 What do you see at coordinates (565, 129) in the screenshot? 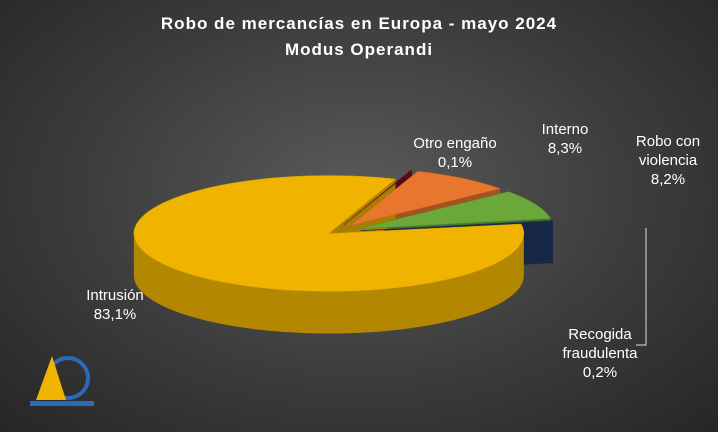
I see `label-name: Interno` at bounding box center [565, 129].